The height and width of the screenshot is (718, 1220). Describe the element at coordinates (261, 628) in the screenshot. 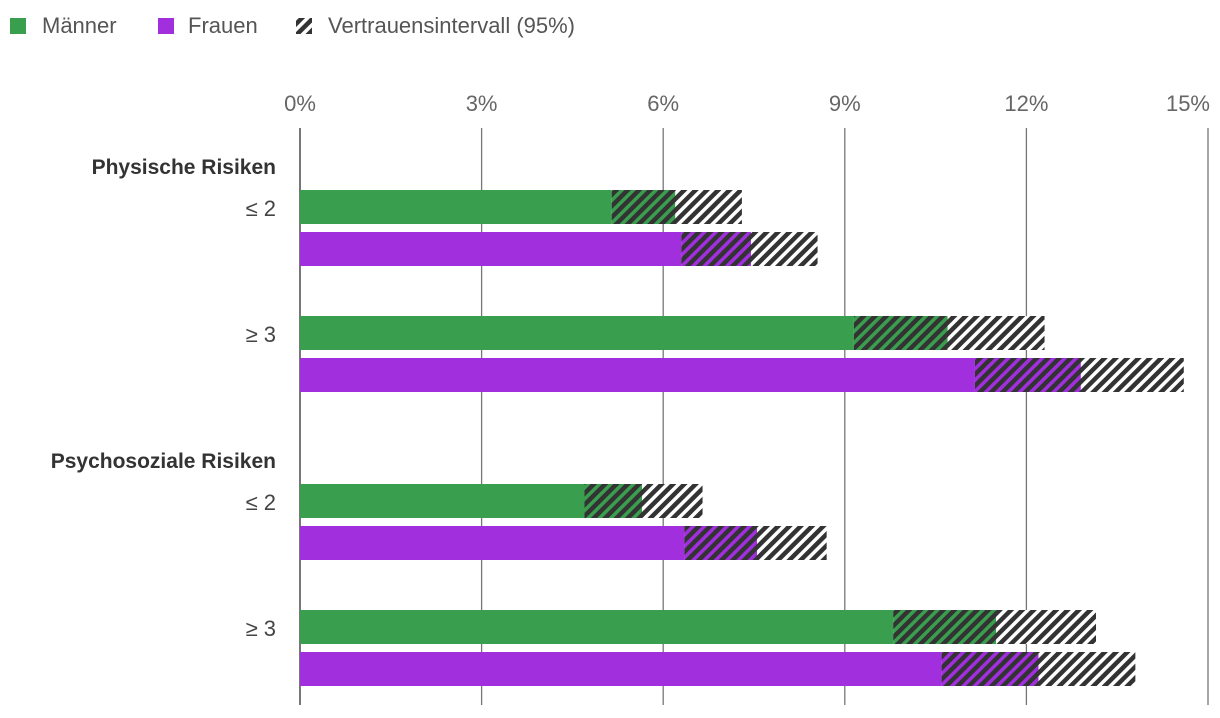

I see `category-label-psychosozial-ge3: ≥ 3` at that location.